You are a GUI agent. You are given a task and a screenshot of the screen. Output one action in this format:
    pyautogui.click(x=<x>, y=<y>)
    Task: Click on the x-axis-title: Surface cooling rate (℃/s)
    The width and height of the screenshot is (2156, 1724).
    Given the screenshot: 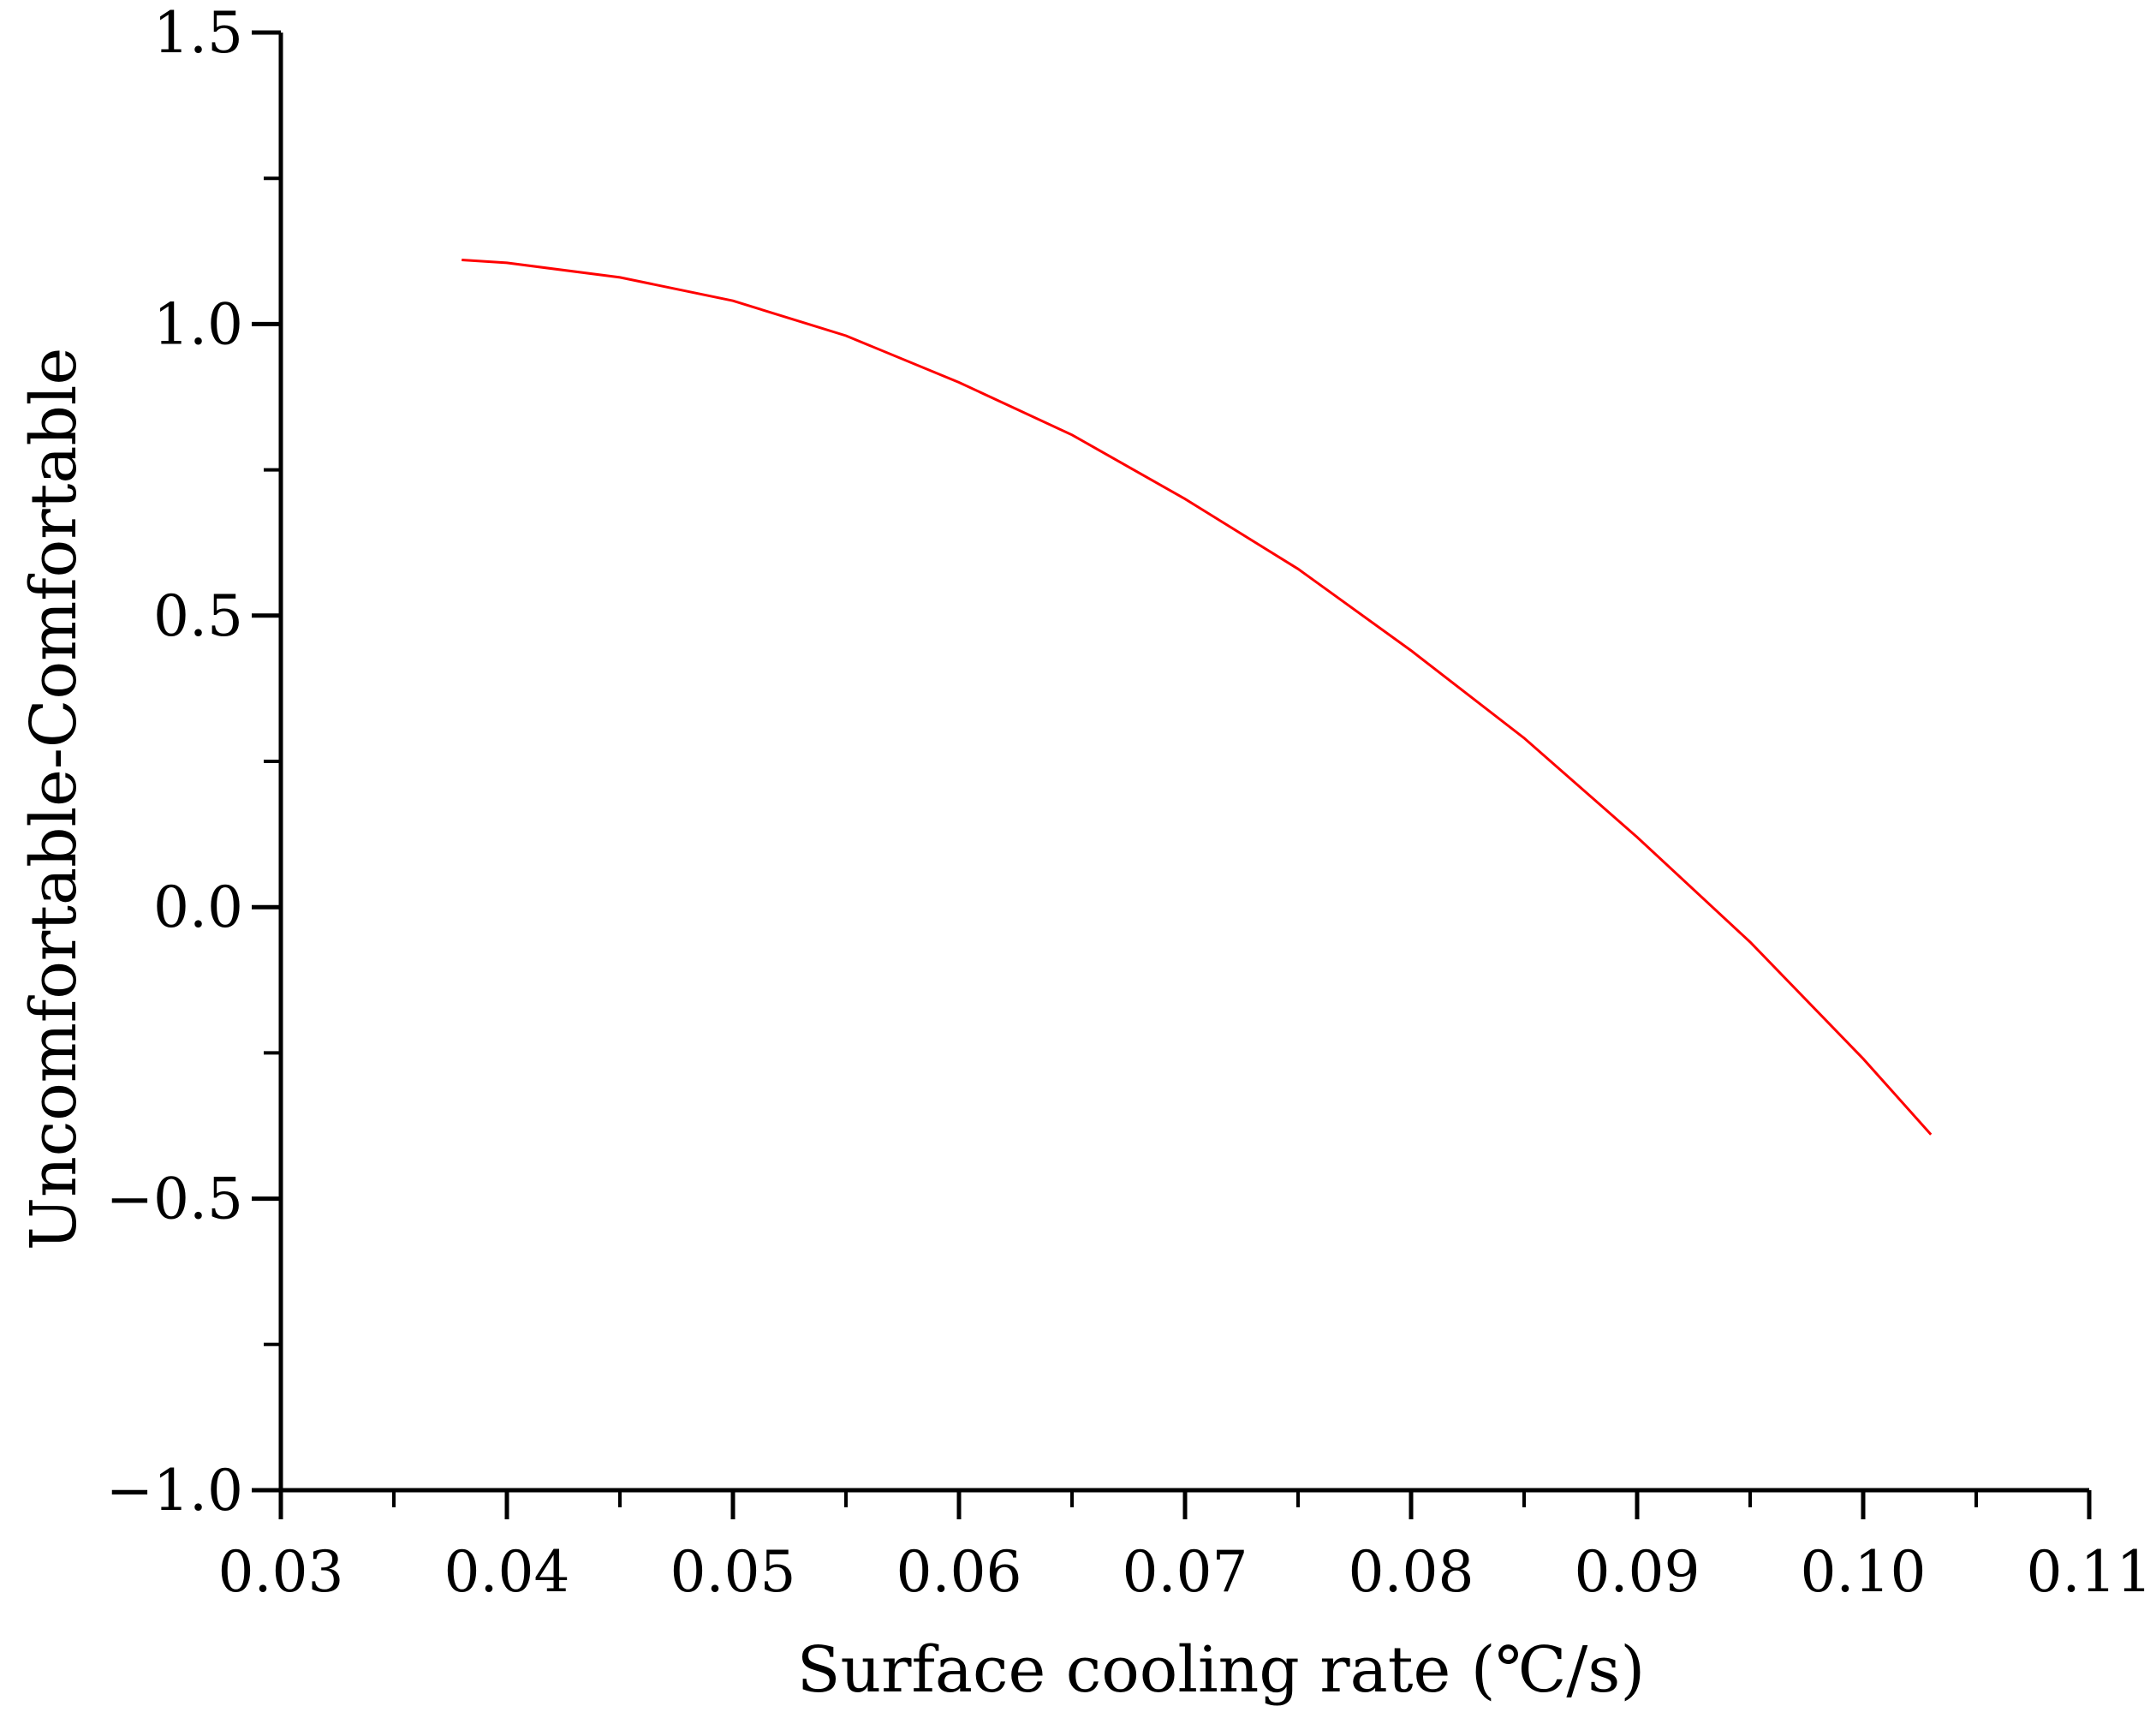 What is the action you would take?
    pyautogui.click(x=1221, y=1670)
    